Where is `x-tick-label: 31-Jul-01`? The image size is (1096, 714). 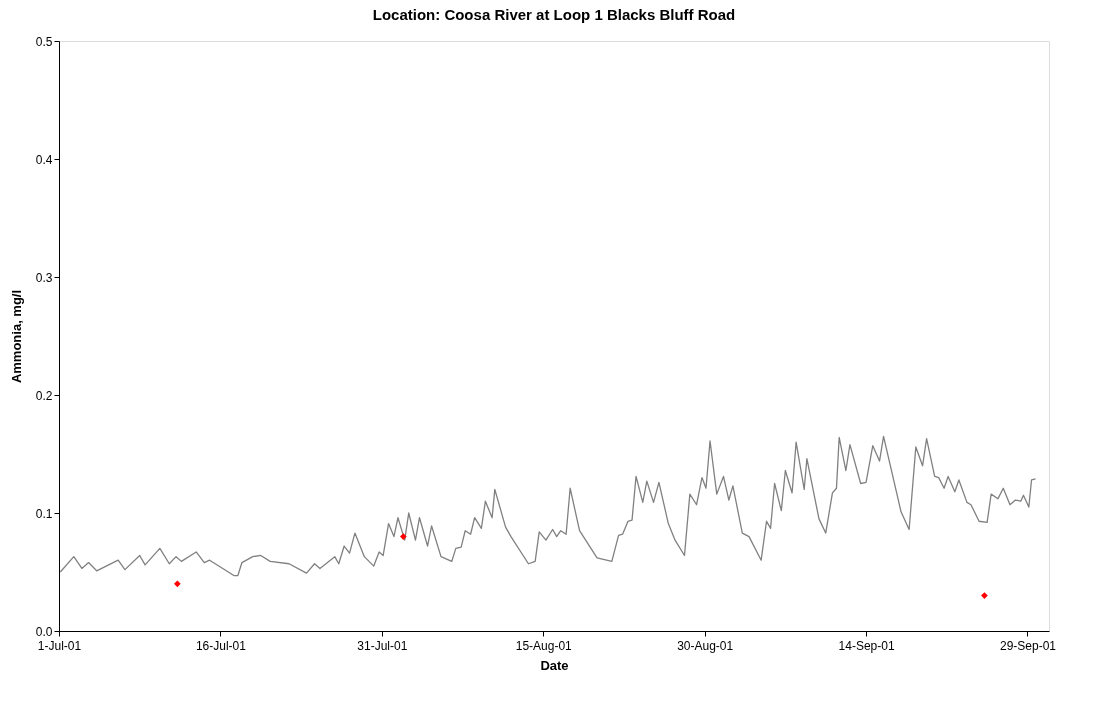 x-tick-label: 31-Jul-01 is located at coordinates (382, 645).